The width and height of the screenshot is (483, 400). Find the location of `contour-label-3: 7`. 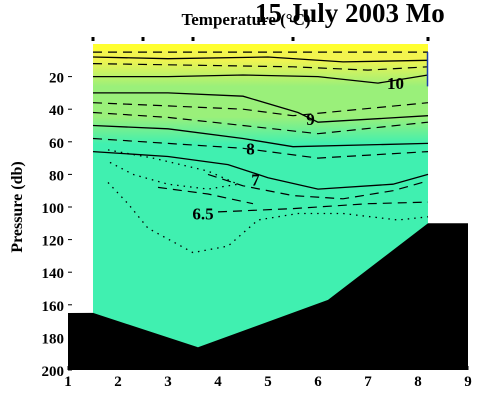

contour-label-3: 7 is located at coordinates (255, 179).